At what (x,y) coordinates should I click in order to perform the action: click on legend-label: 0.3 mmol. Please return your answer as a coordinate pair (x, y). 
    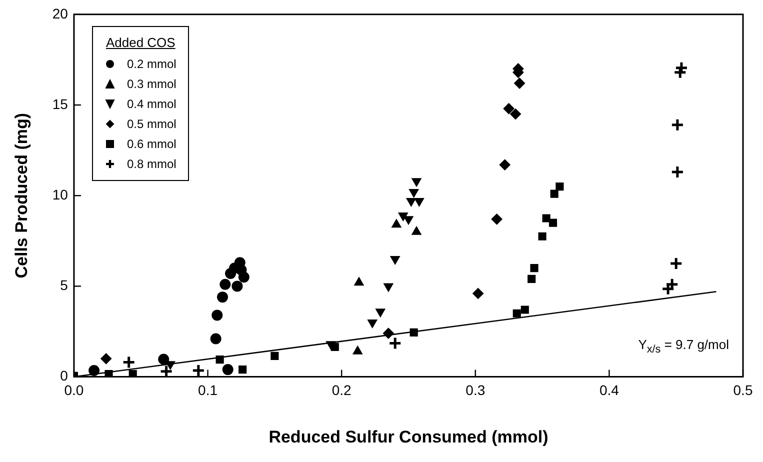
    Looking at the image, I should click on (151, 84).